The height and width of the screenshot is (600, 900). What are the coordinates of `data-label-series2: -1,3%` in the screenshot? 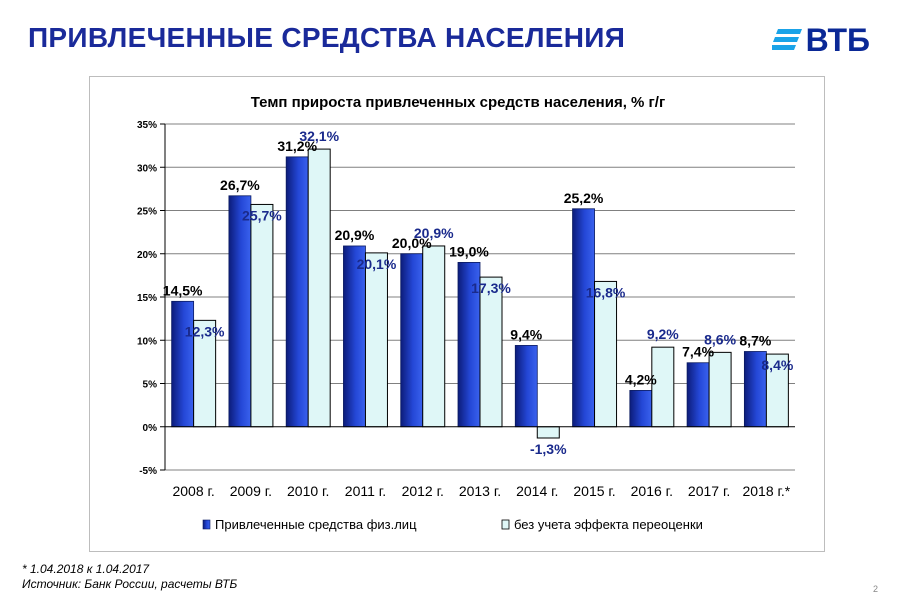 It's located at (548, 449).